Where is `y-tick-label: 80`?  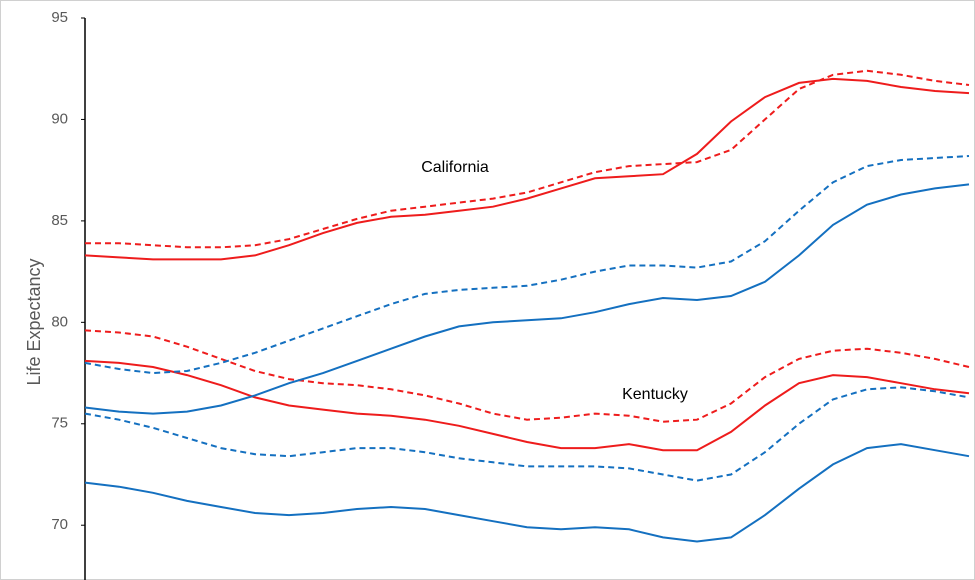 y-tick-label: 80 is located at coordinates (59, 321).